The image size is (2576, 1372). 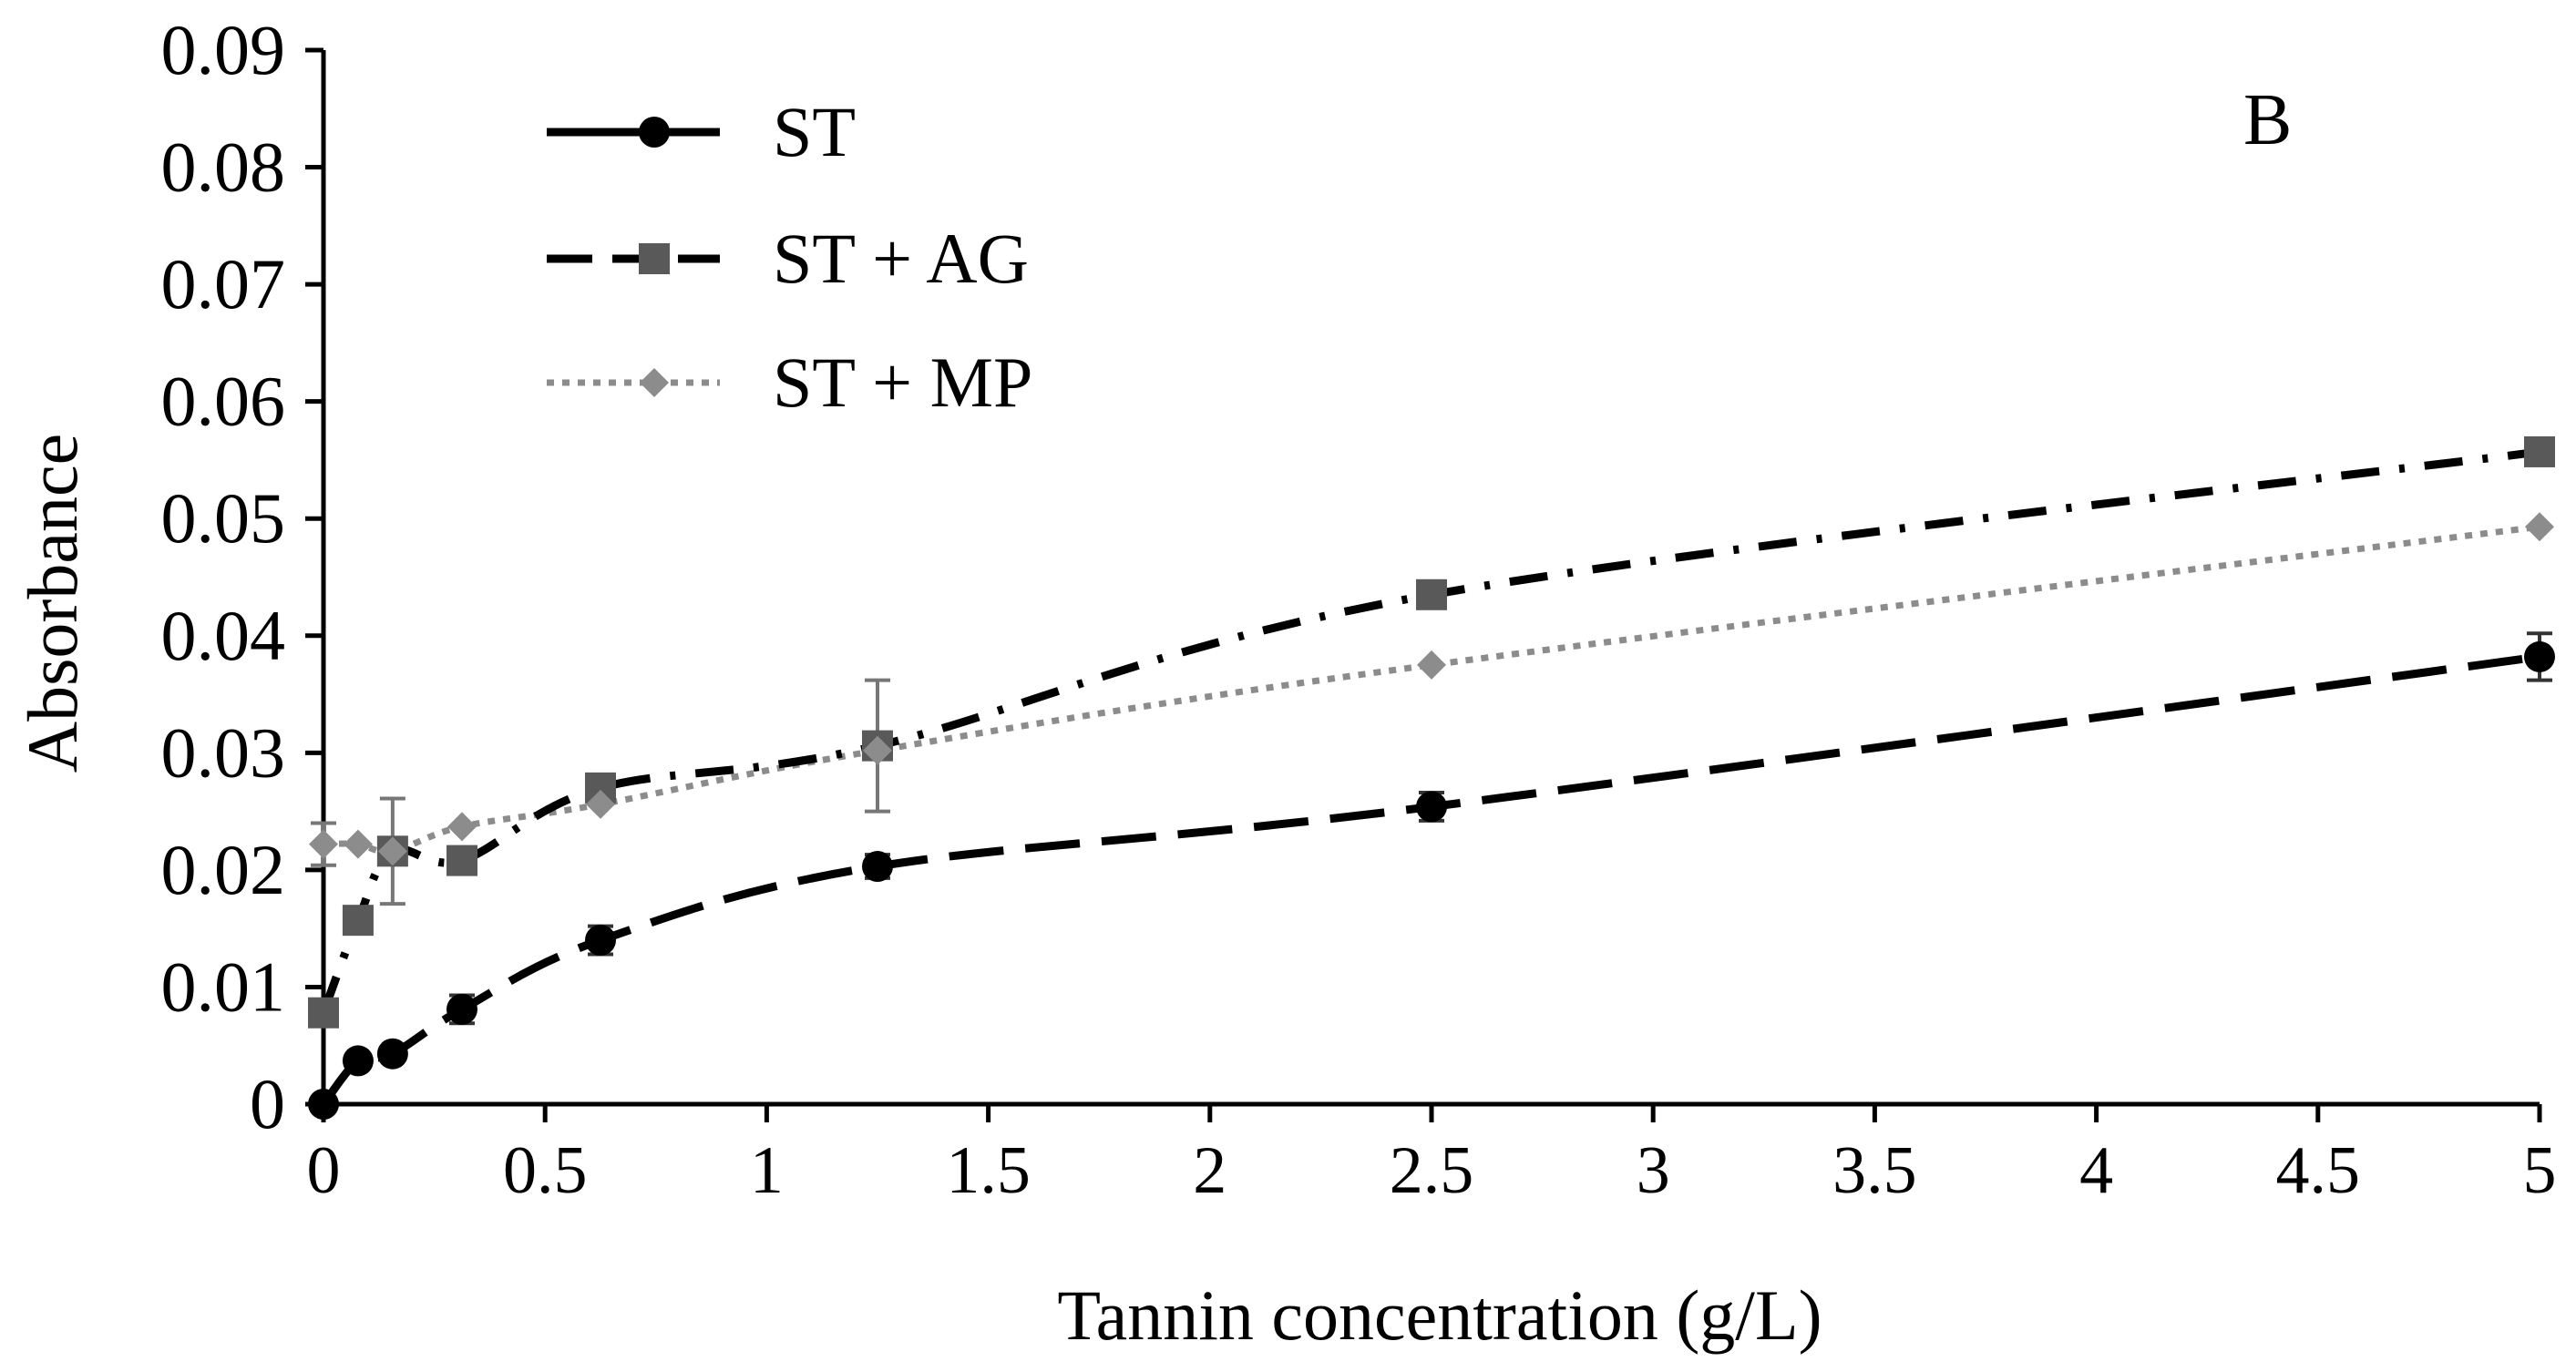 I want to click on legend-marker-st-mp, so click(x=654, y=382).